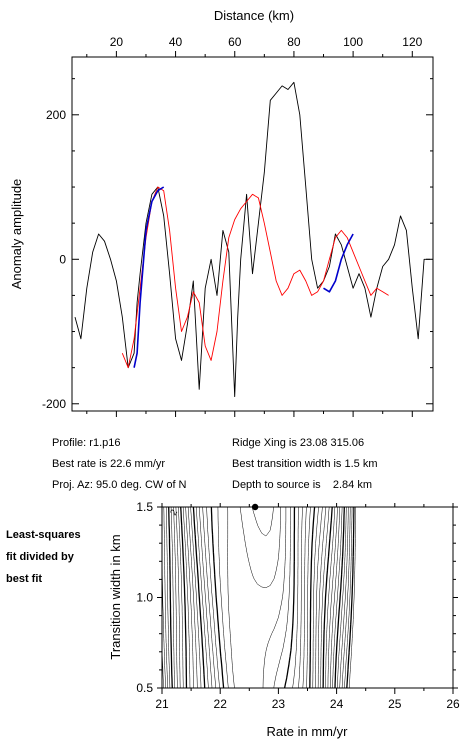 The image size is (467, 745). What do you see at coordinates (16, 234) in the screenshot?
I see `top-ylabel: Anomaly amplitude` at bounding box center [16, 234].